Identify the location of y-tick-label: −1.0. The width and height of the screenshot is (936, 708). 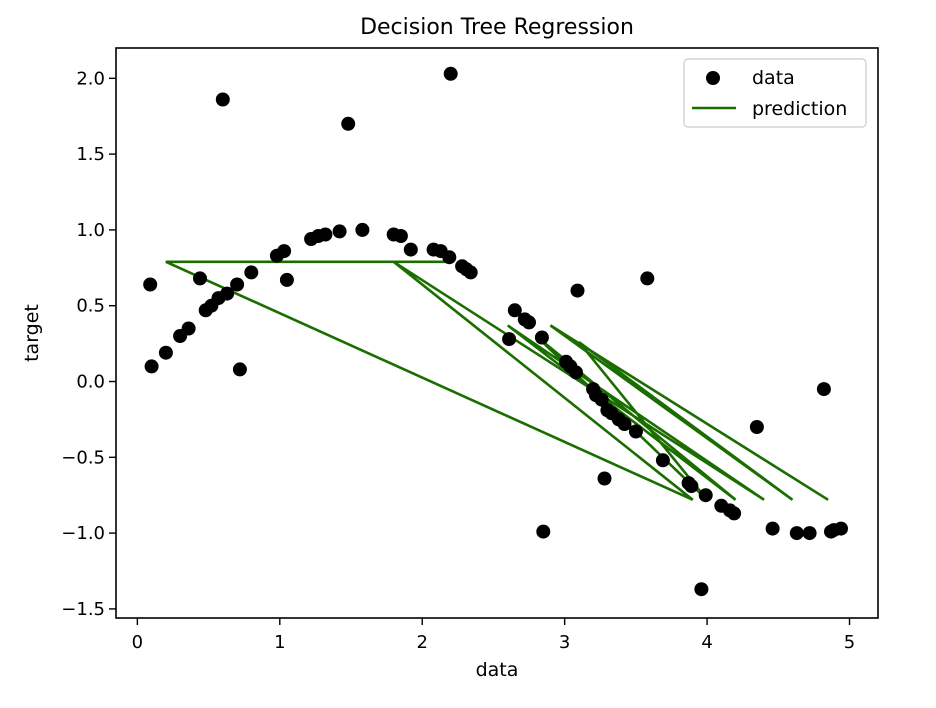
(83, 533).